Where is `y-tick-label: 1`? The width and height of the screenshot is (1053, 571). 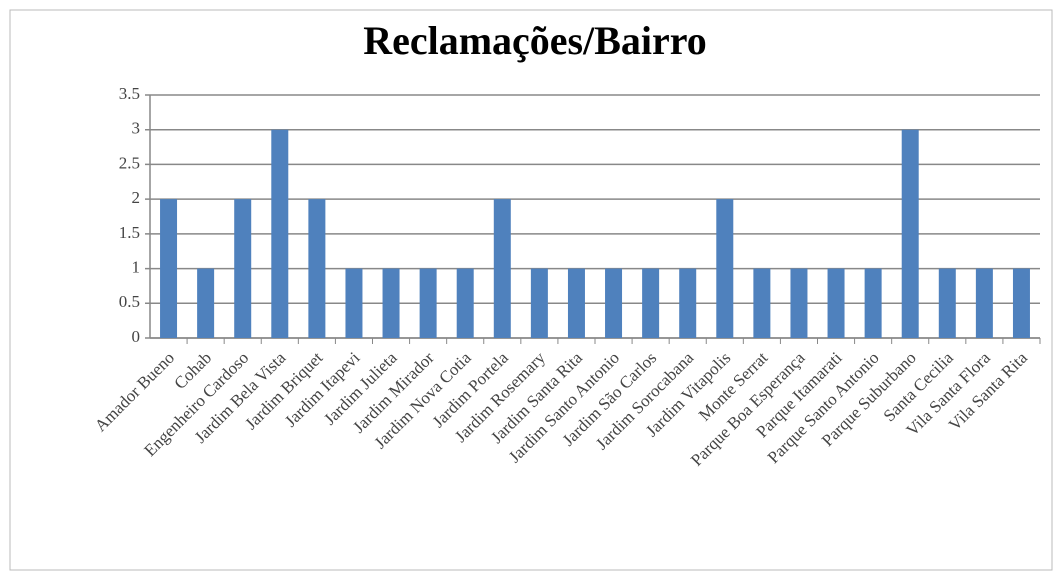 y-tick-label: 1 is located at coordinates (136, 266).